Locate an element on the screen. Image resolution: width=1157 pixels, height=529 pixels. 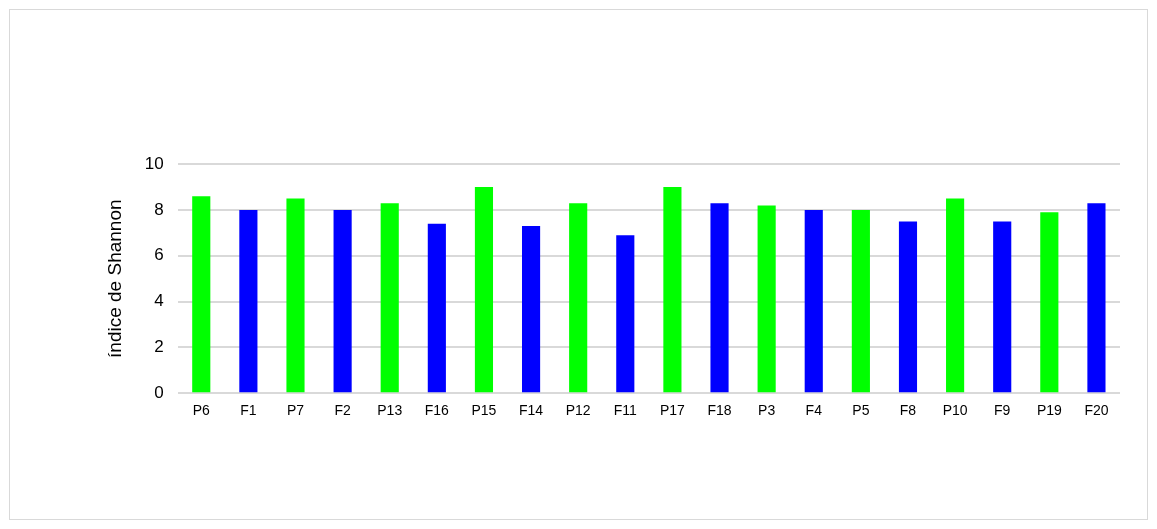
x-tick-label: F11 is located at coordinates (625, 410).